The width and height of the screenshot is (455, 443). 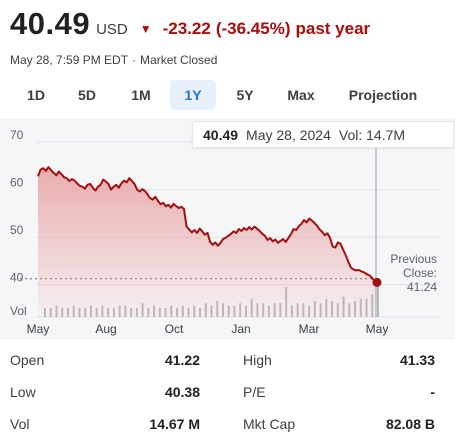 I want to click on tooltip-price: 40.49, so click(x=221, y=134).